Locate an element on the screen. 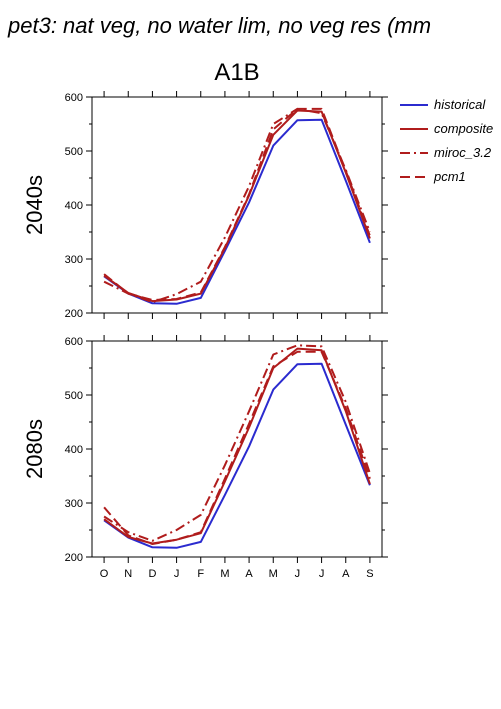  series-line-historical is located at coordinates (237, 455).